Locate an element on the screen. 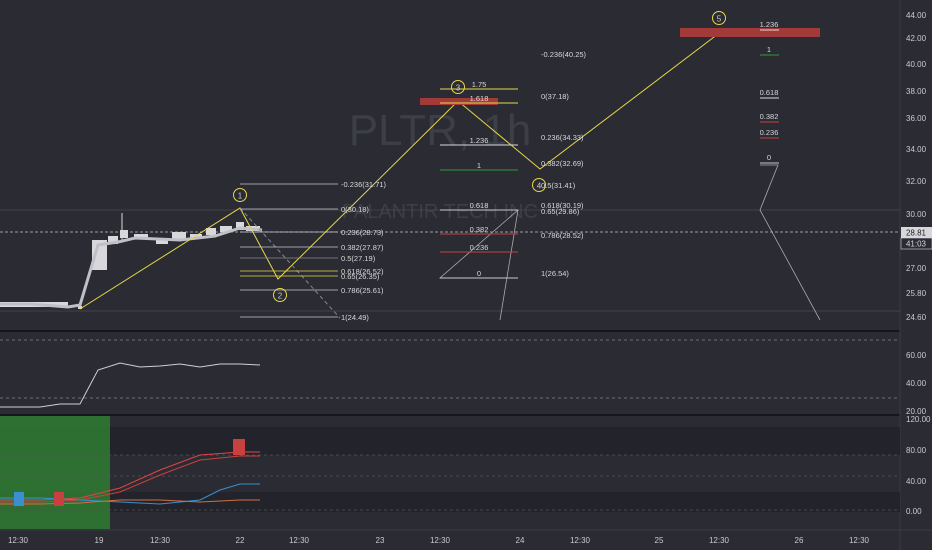 The image size is (932, 550). wave-marker-label: 1 is located at coordinates (240, 196).